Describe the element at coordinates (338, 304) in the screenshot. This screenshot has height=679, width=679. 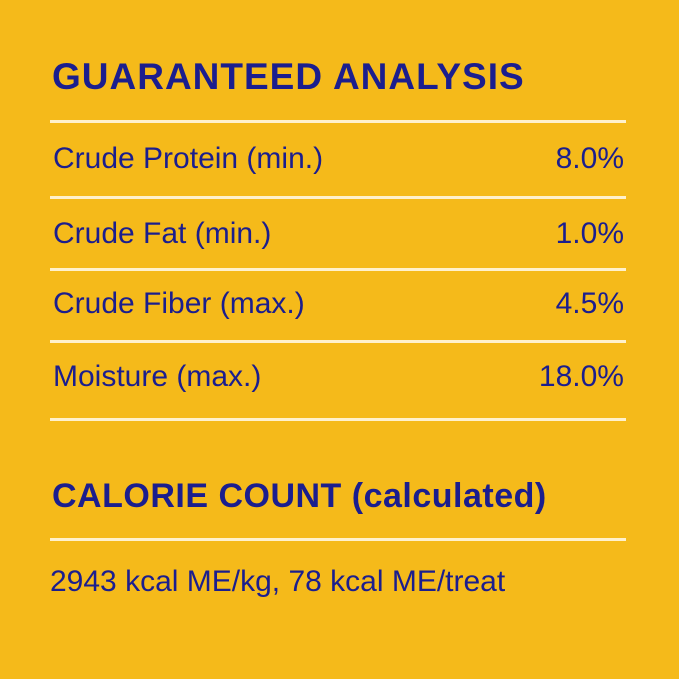
I see `analysis-row: Crude Fiber (max.) 4.5%` at that location.